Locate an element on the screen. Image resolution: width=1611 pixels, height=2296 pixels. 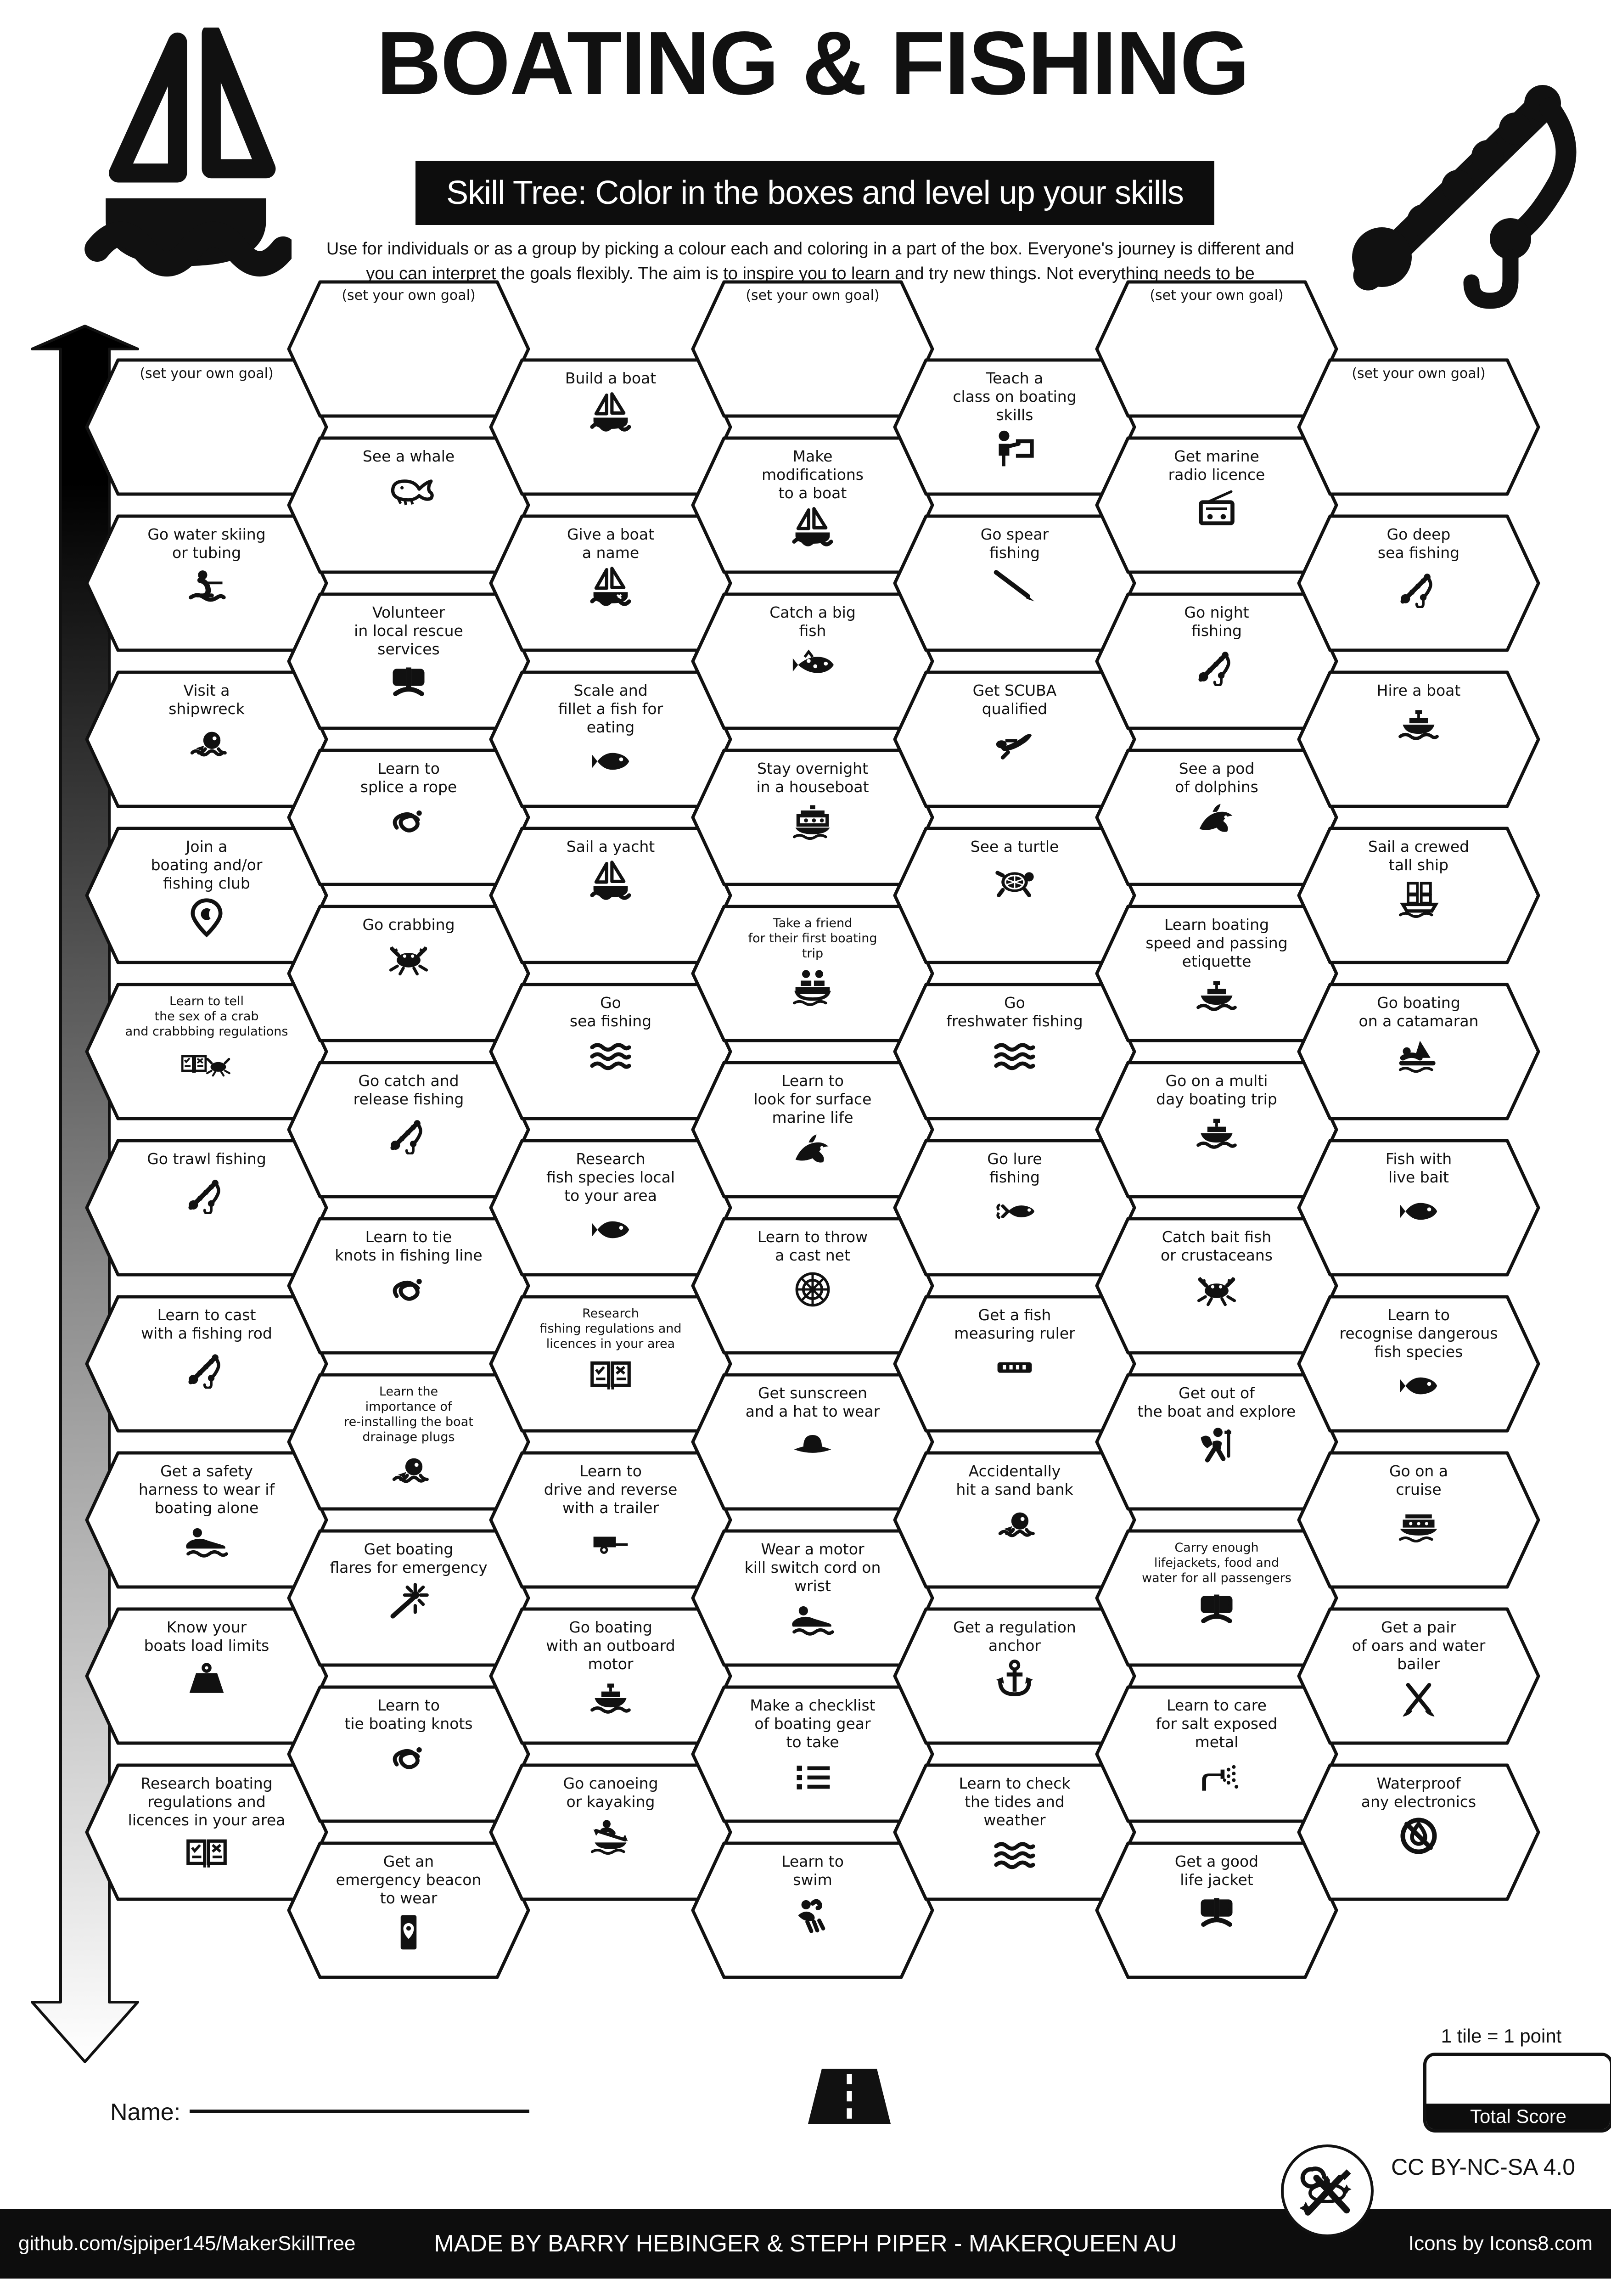
skill-hex: Fish with live bait is located at coordinates (1419, 1208).